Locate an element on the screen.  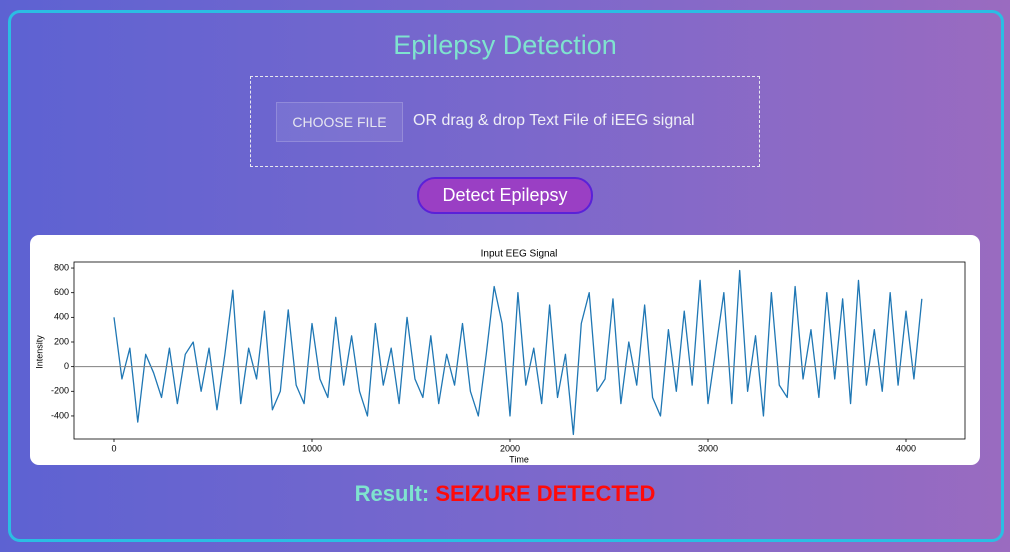
y-tick-label: 800 is located at coordinates (61, 267).